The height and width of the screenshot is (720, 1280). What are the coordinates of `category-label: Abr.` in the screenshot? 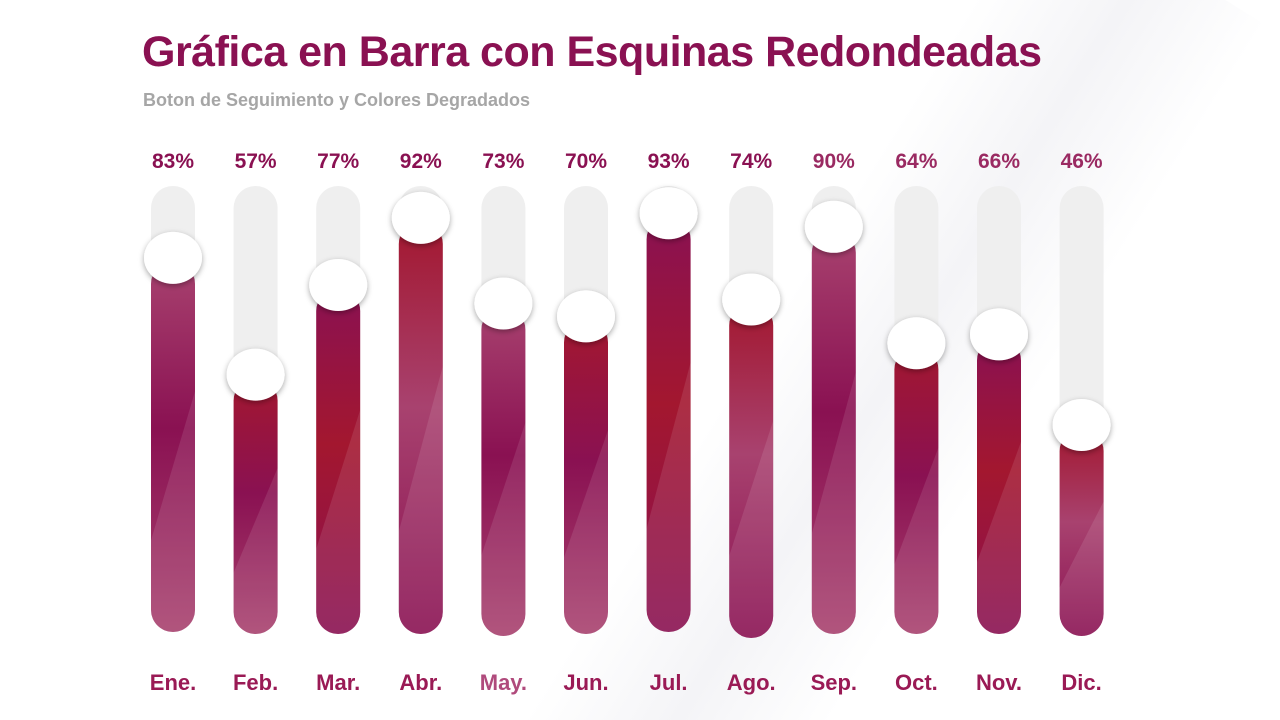 It's located at (420, 682).